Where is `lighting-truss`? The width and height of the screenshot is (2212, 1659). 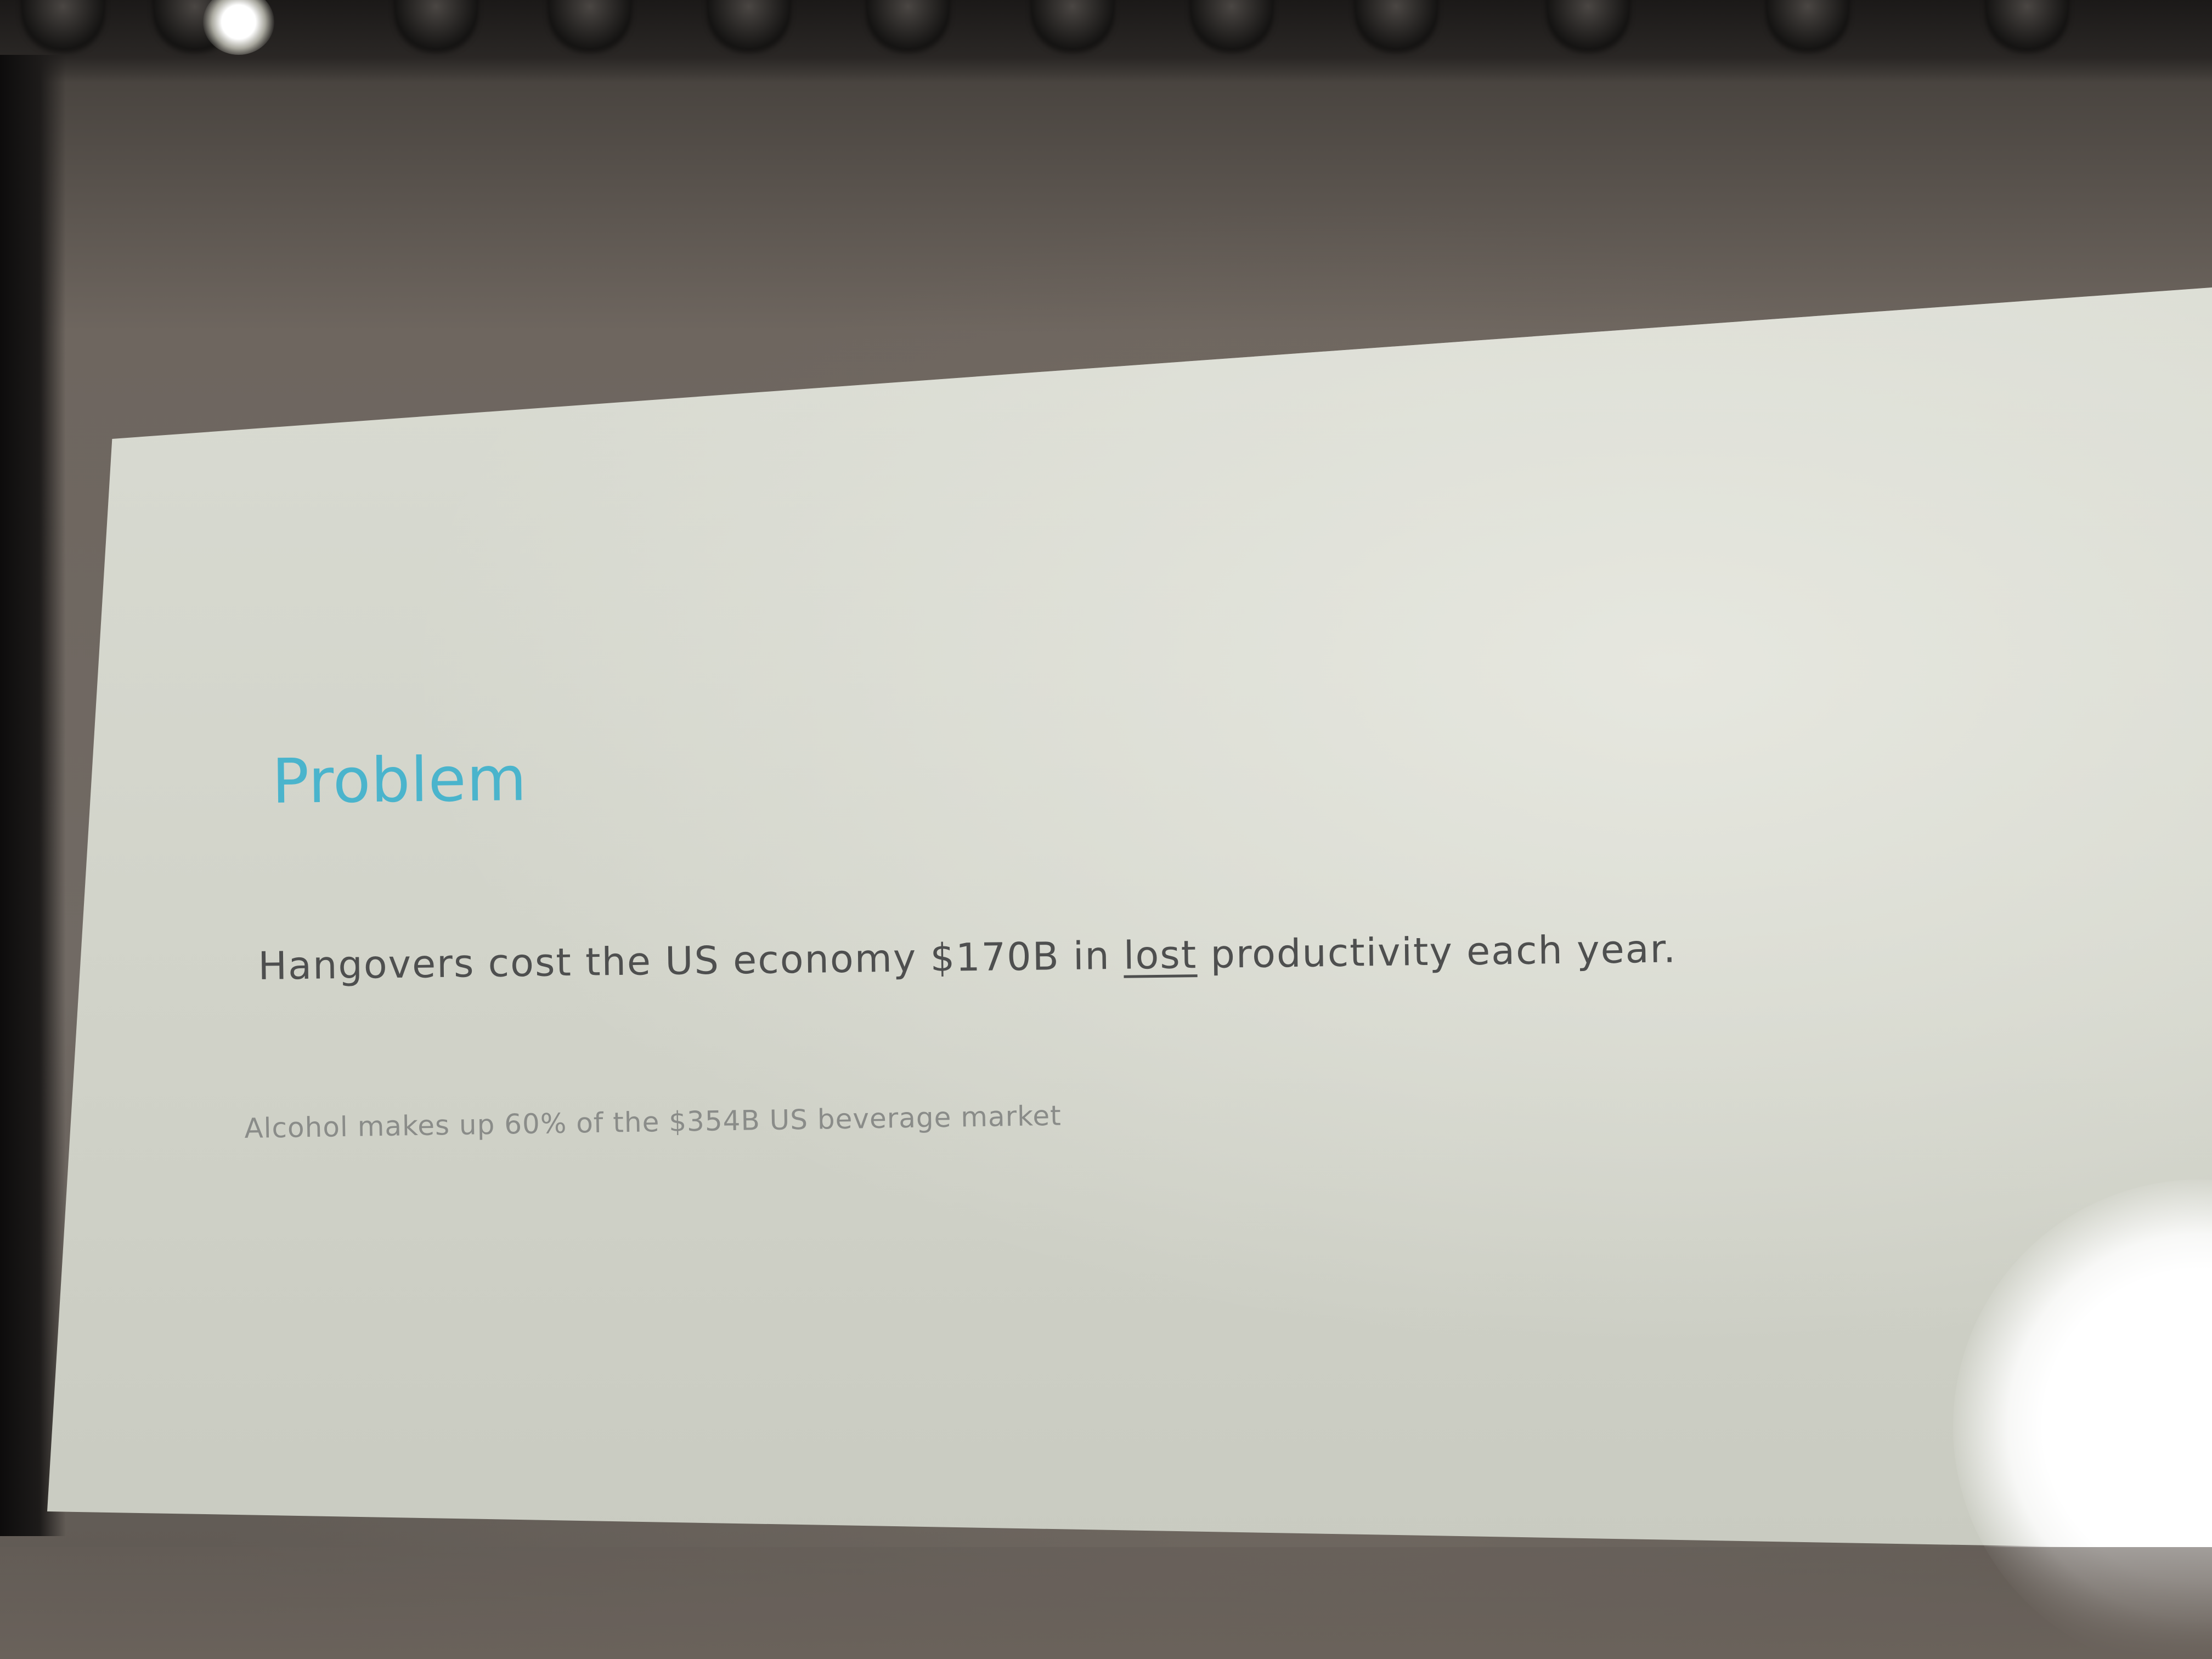 lighting-truss is located at coordinates (1106, 41).